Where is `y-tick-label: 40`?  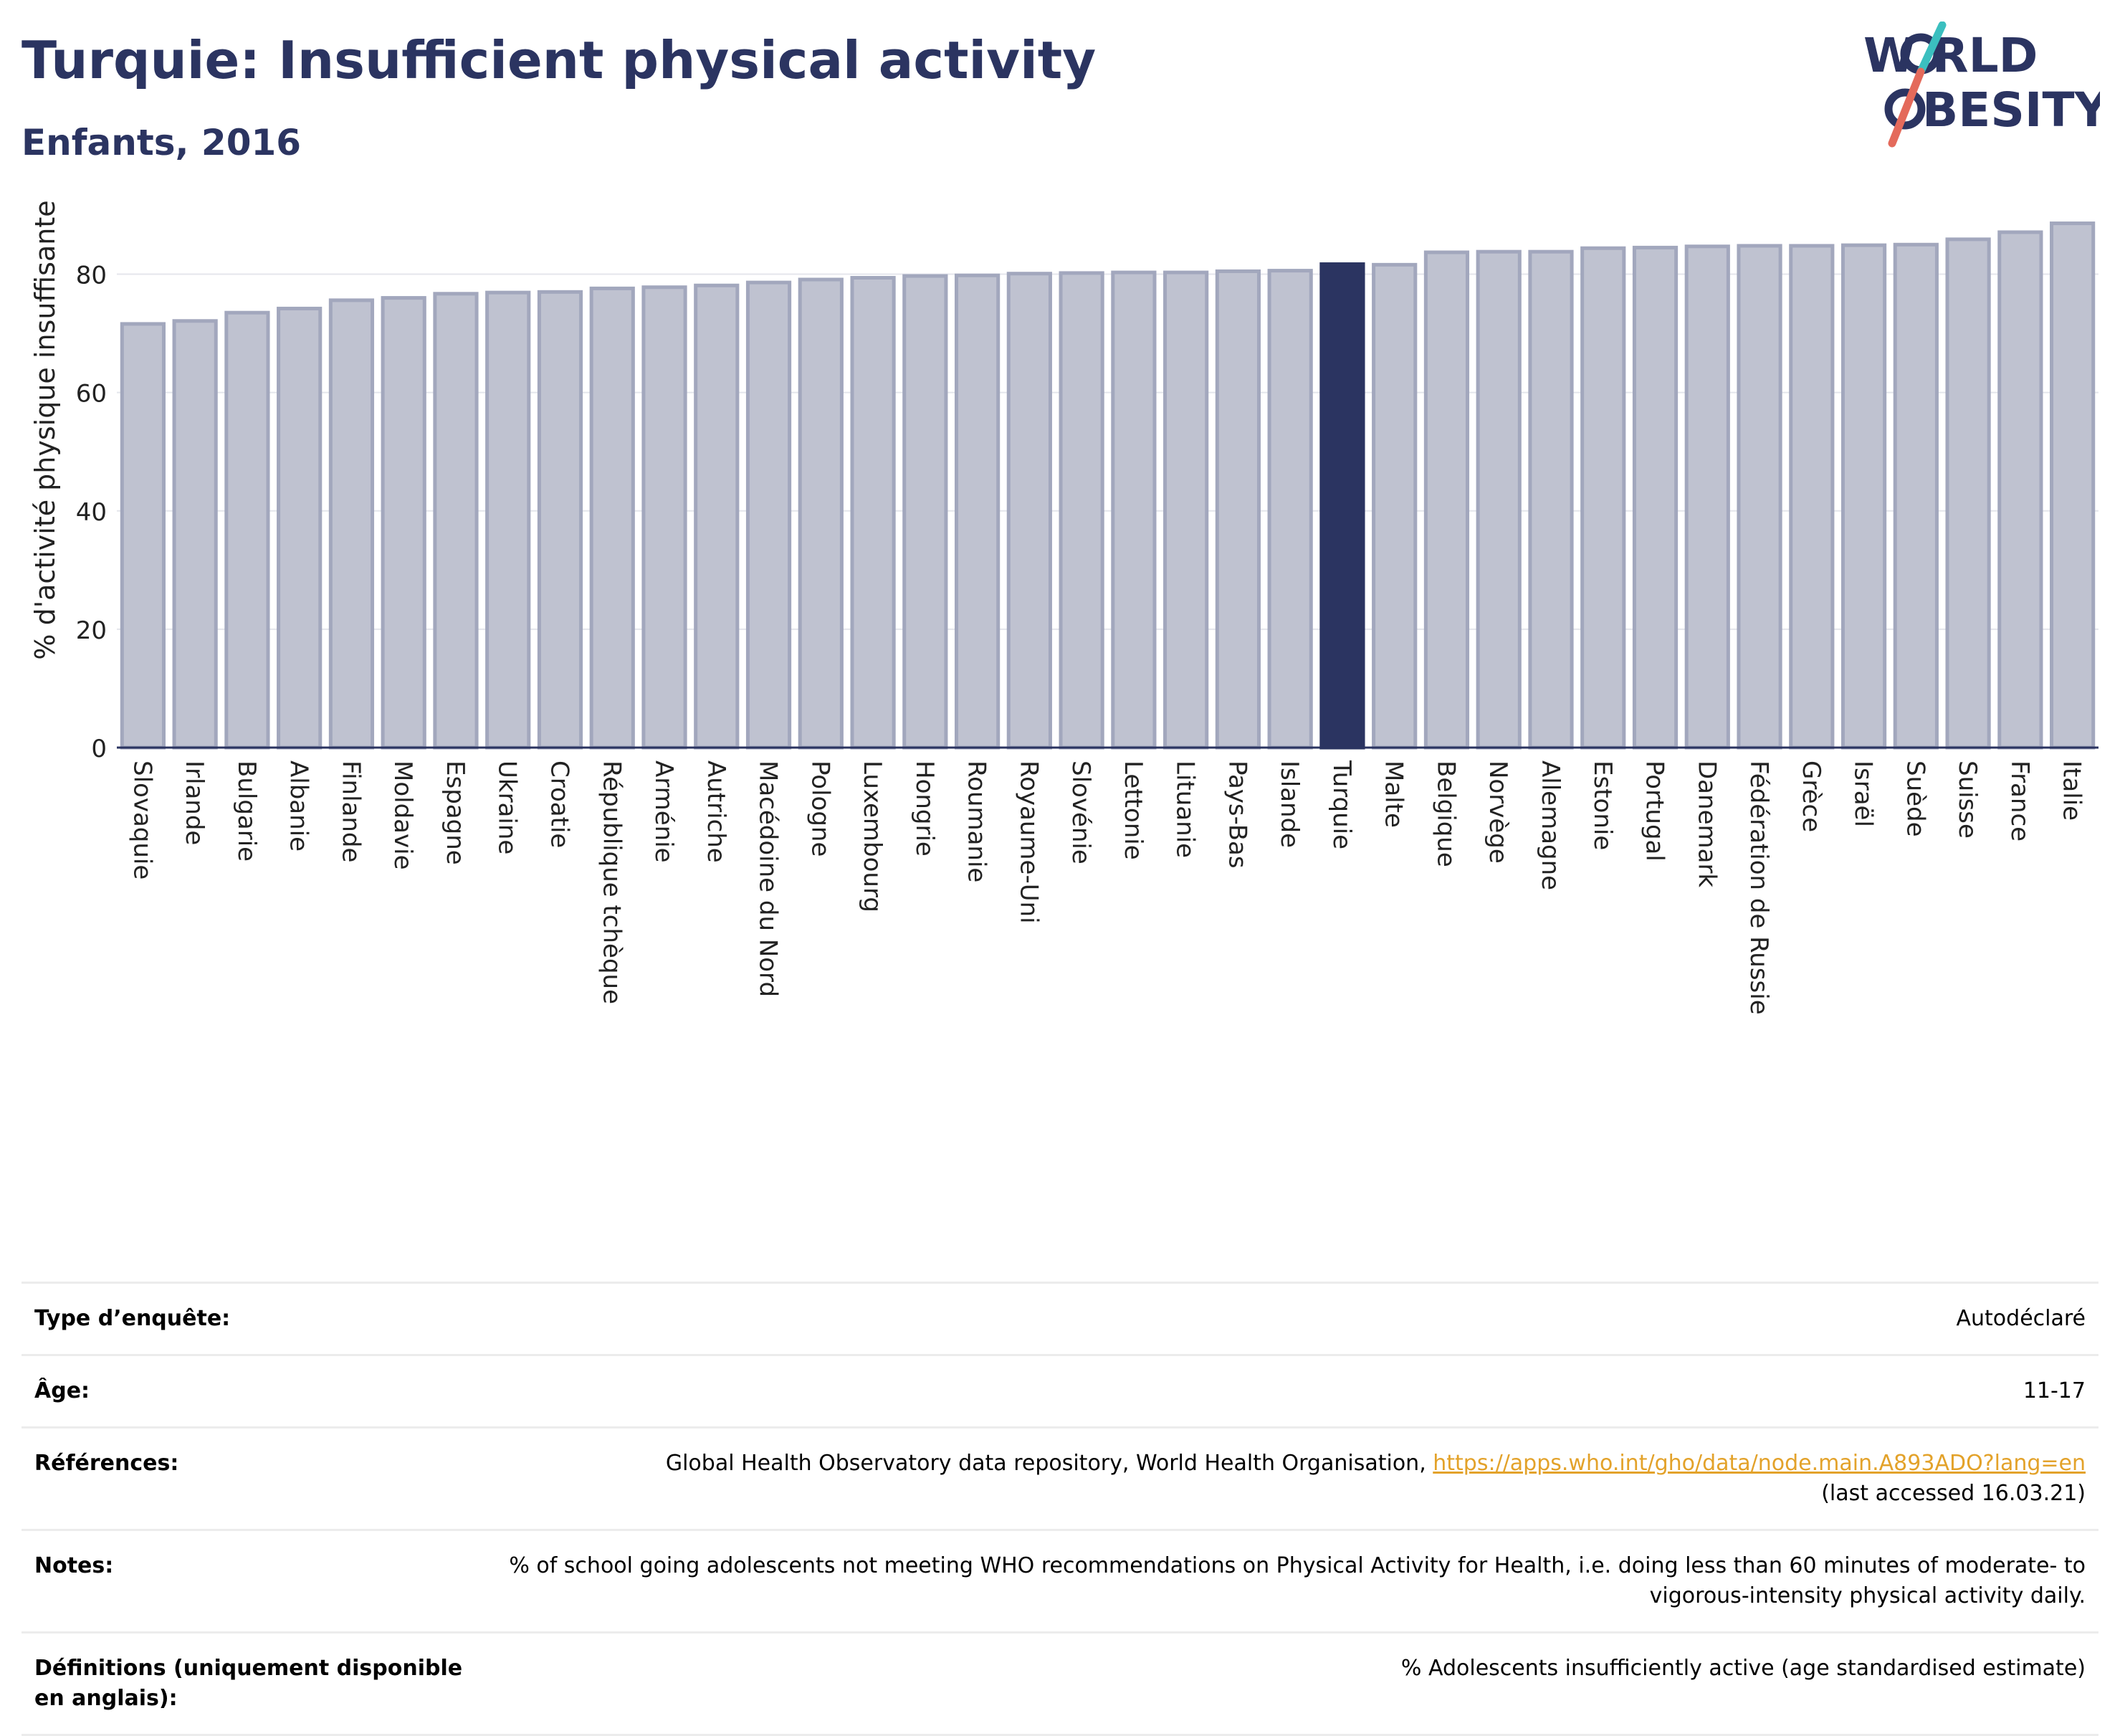
y-tick-label: 40 is located at coordinates (92, 512).